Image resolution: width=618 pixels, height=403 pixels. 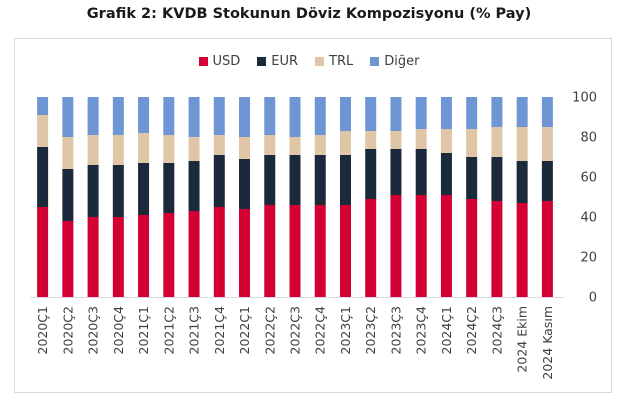 I want to click on y-tick-label-2: 40, so click(x=588, y=218).